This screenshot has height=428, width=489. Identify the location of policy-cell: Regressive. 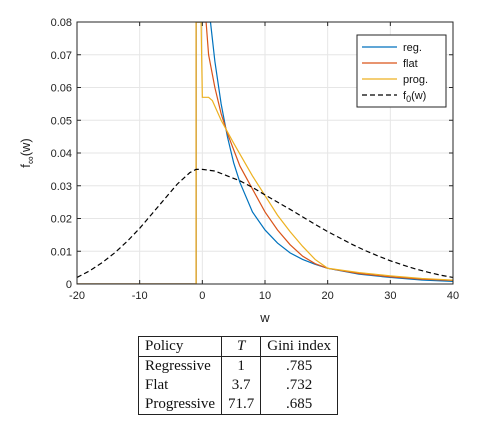
(180, 366).